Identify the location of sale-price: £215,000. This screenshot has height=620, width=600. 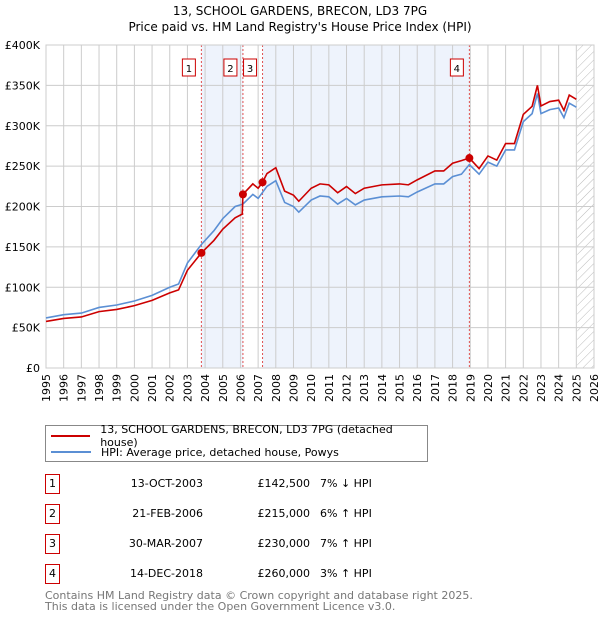
(284, 513).